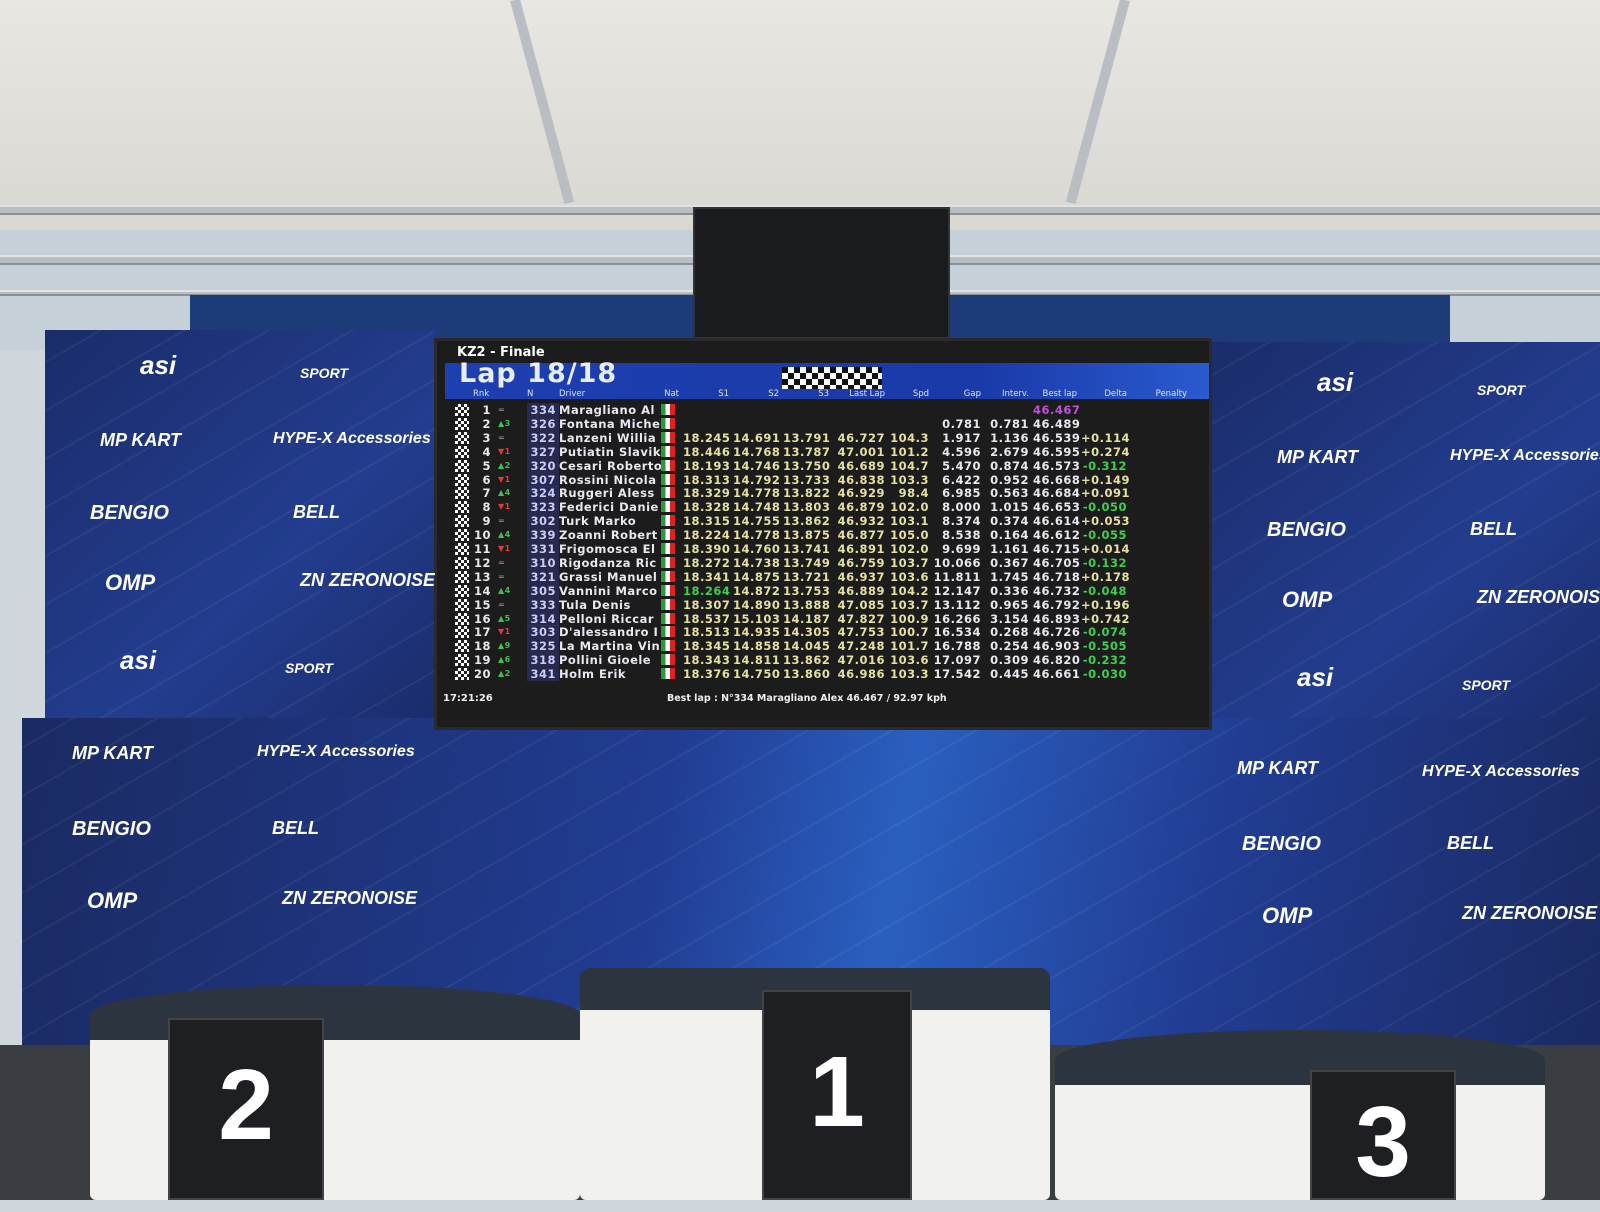 The image size is (1600, 1212). Describe the element at coordinates (909, 590) in the screenshot. I see `speed: 104.2` at that location.